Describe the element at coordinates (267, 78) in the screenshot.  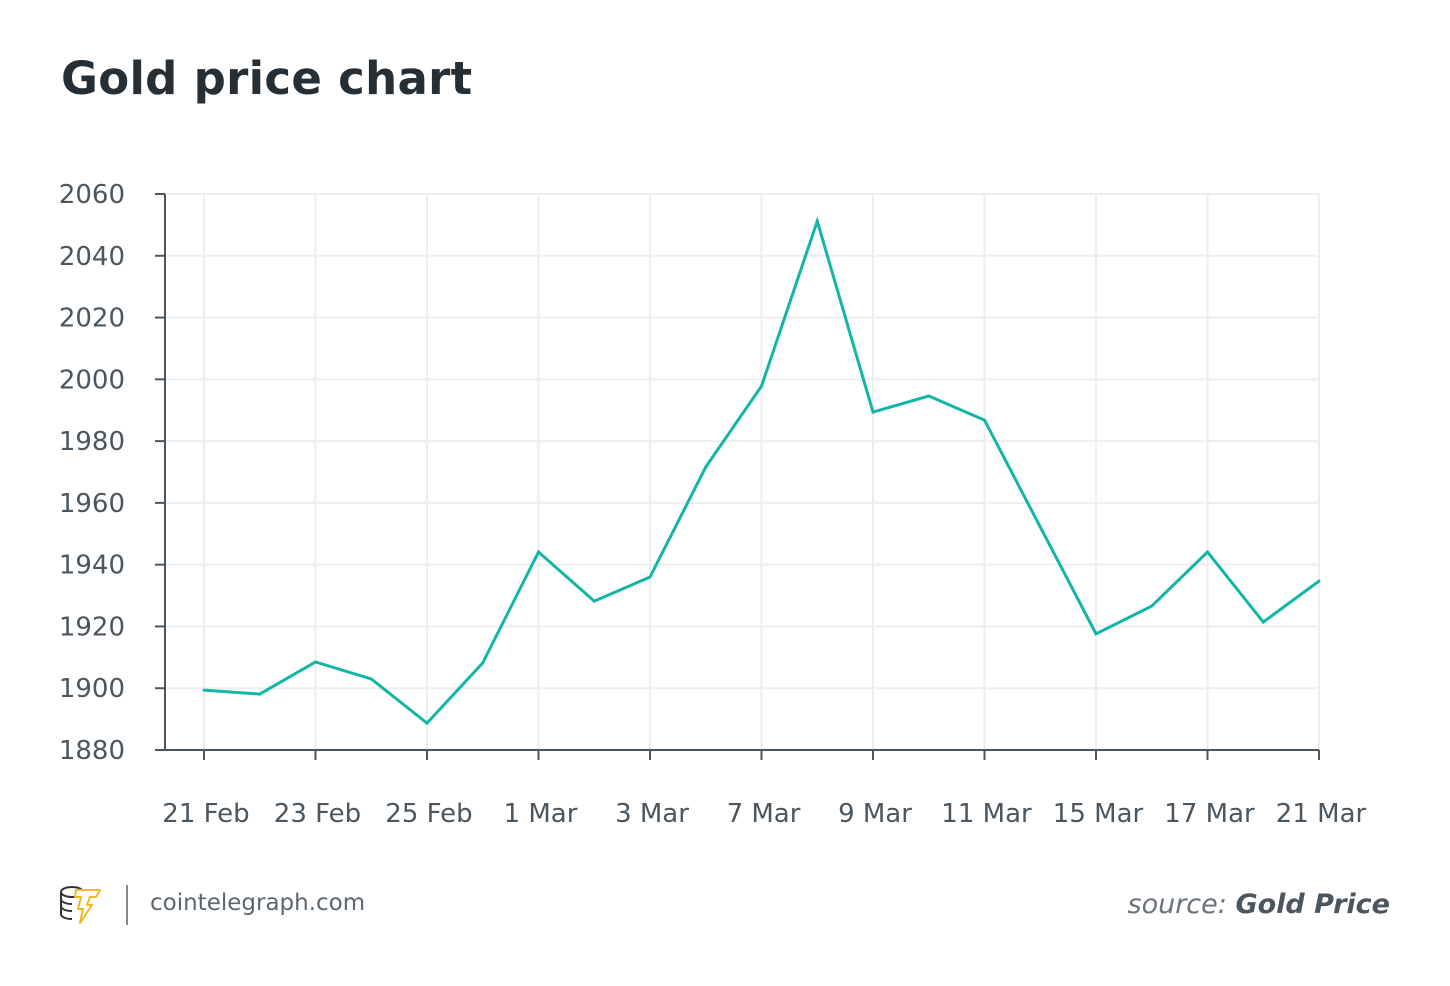
I see `chart-title: Gold price chart` at that location.